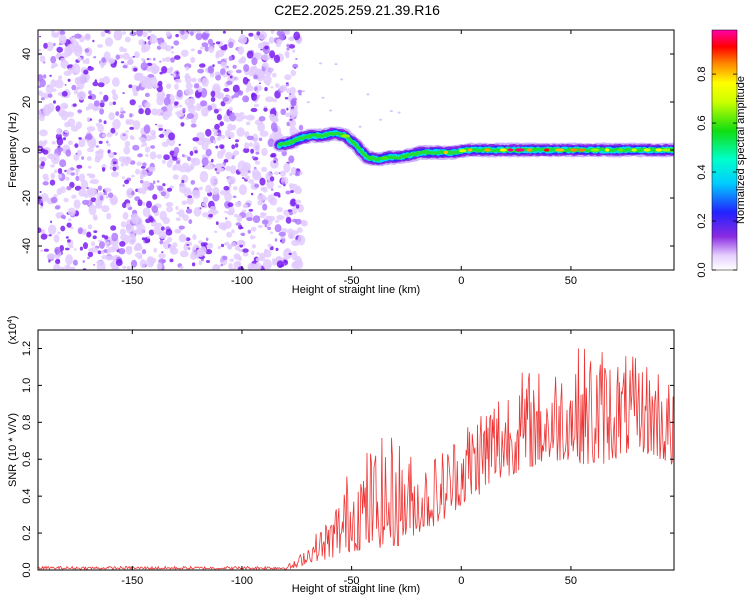 This screenshot has width=750, height=600. Describe the element at coordinates (461, 581) in the screenshot. I see `x-tick-label: 0` at that location.